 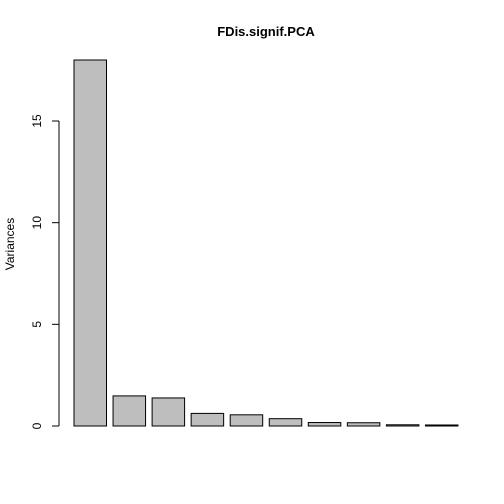 I want to click on y-tick-label: 5, so click(x=37, y=324).